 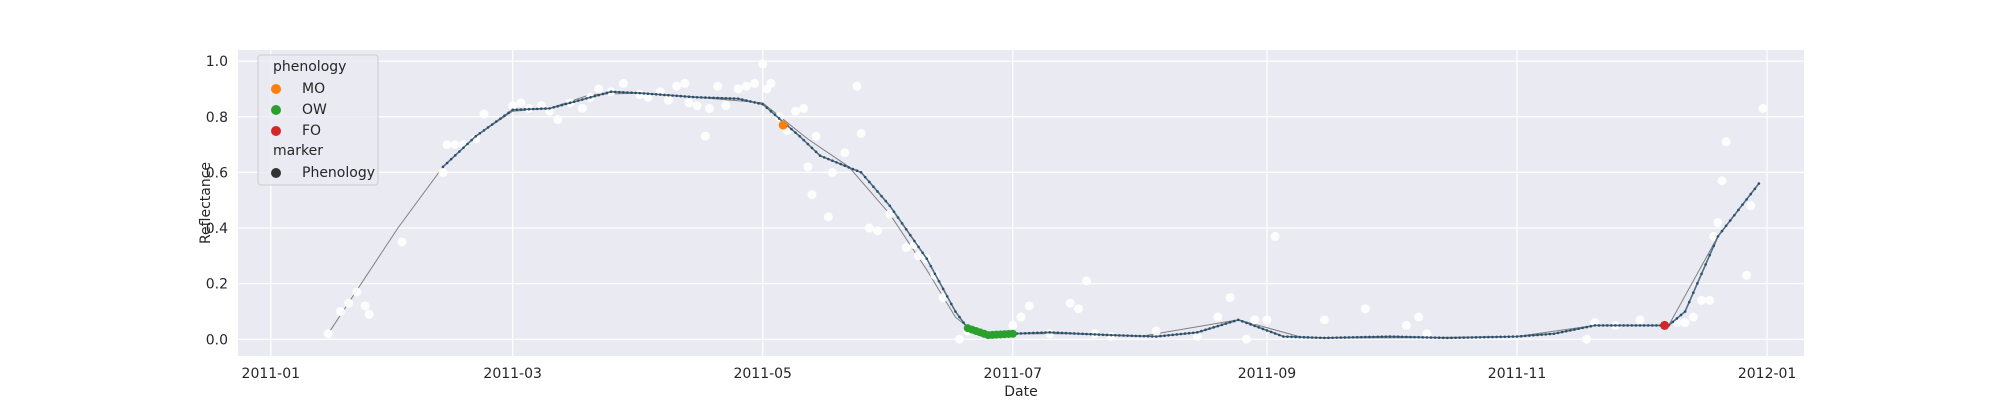 What do you see at coordinates (276, 173) in the screenshot?
I see `legend-marker-phenology` at bounding box center [276, 173].